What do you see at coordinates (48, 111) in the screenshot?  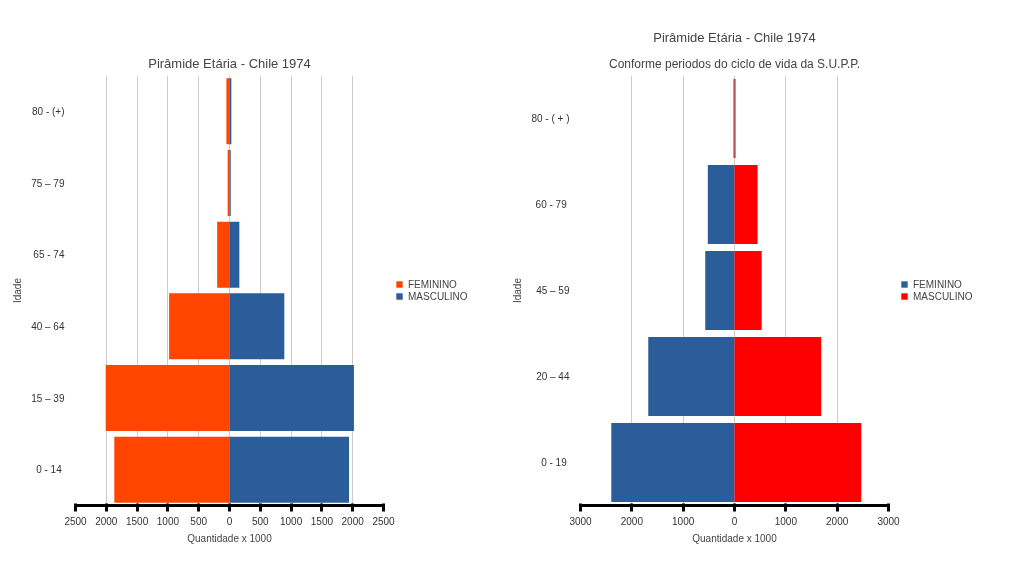 I see `y-tick-label: 80 - (+)` at bounding box center [48, 111].